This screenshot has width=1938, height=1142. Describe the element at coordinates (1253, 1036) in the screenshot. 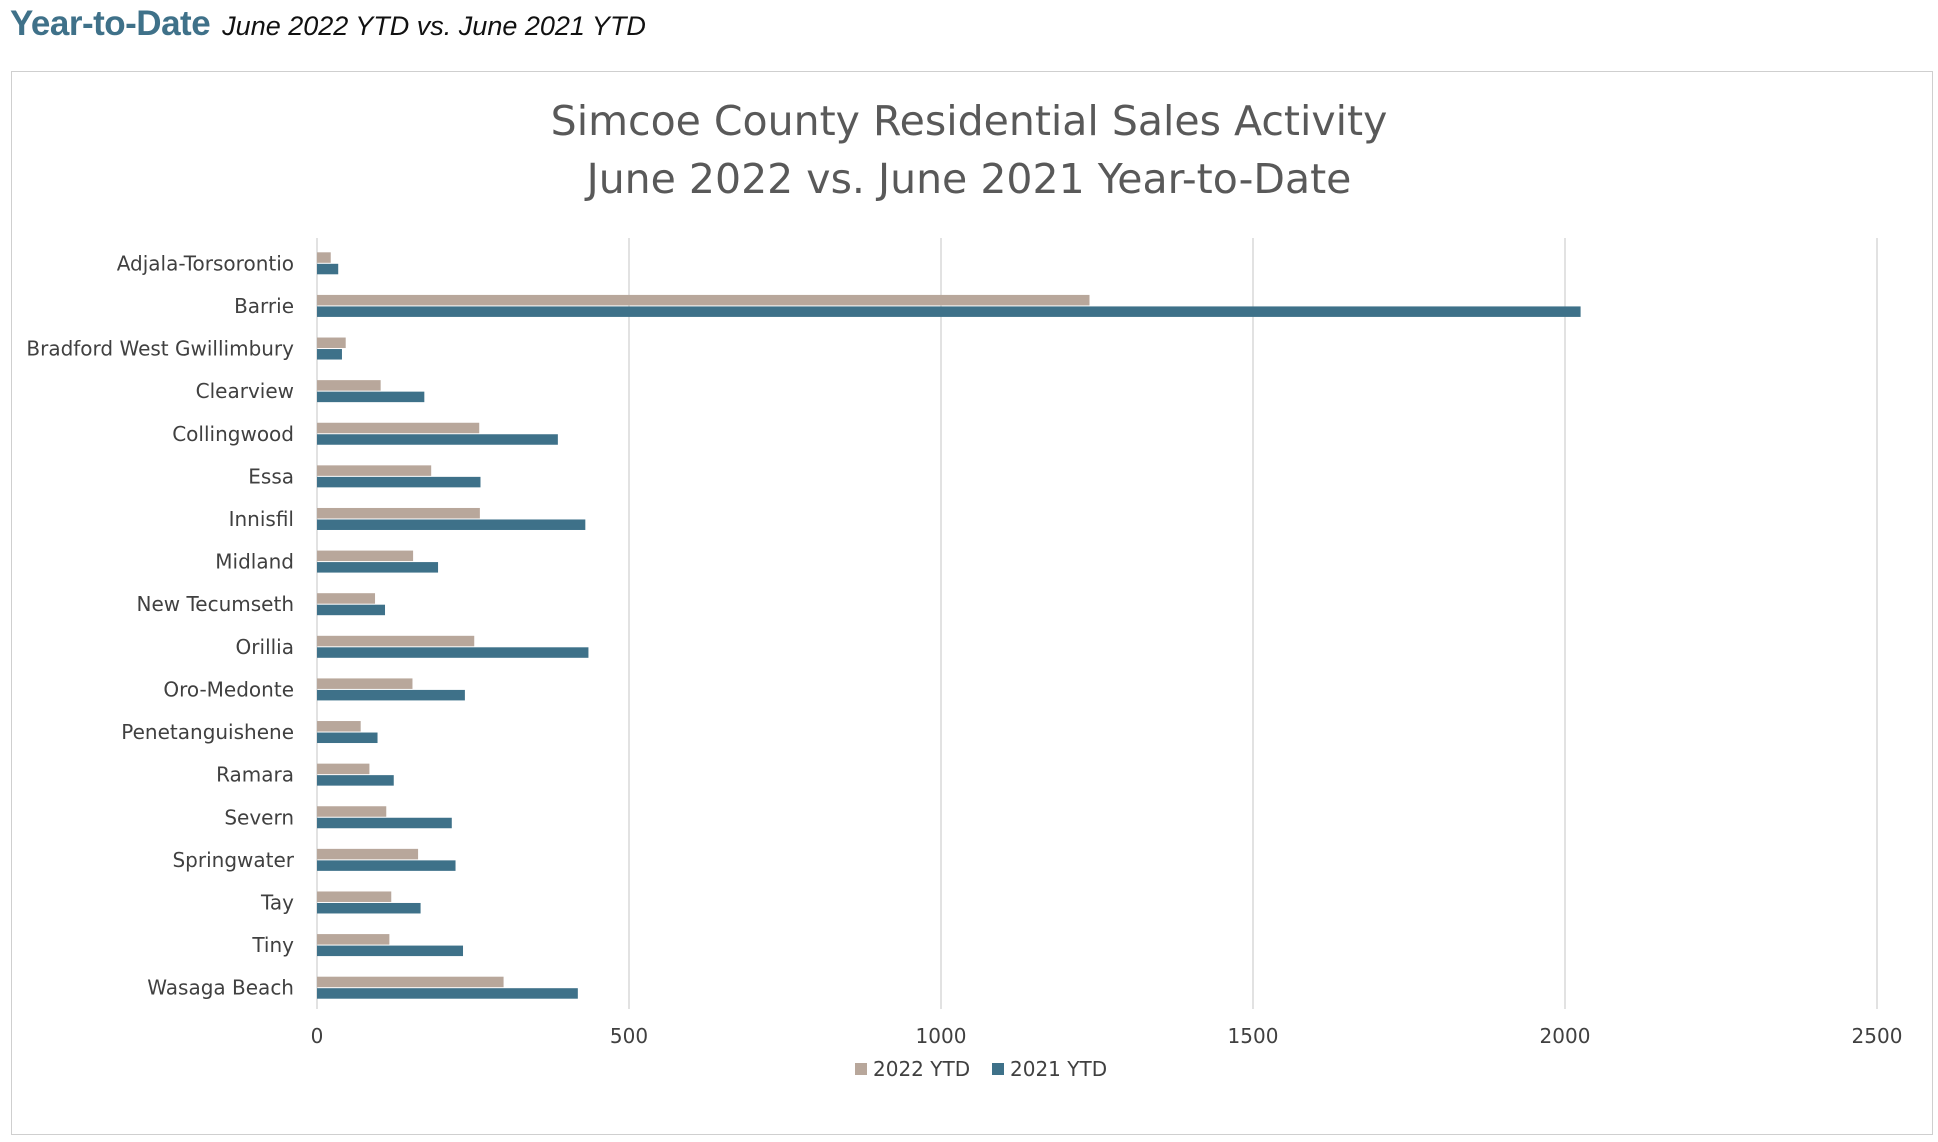

I see `x-tick-label: 1500` at that location.